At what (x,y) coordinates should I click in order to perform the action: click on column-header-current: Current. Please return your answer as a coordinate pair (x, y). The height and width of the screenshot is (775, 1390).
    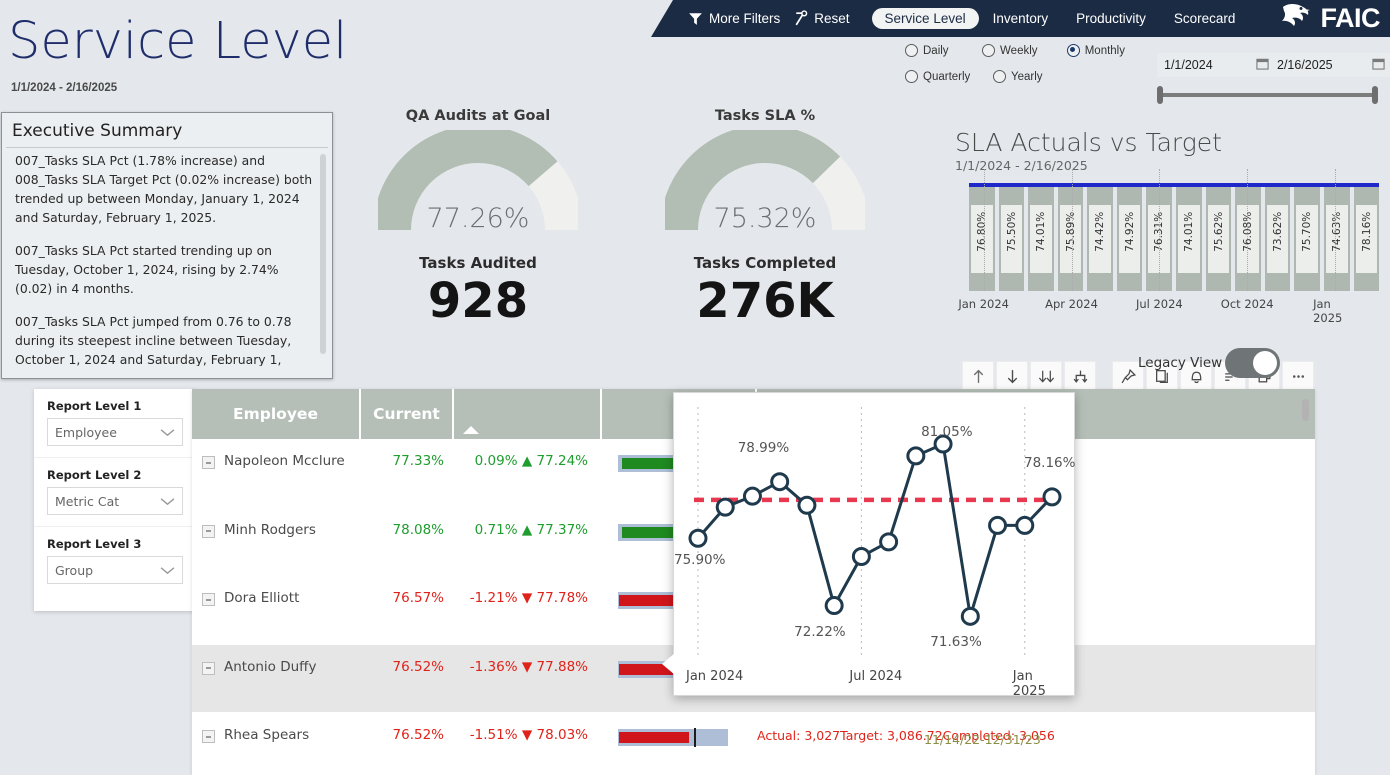
    Looking at the image, I should click on (405, 414).